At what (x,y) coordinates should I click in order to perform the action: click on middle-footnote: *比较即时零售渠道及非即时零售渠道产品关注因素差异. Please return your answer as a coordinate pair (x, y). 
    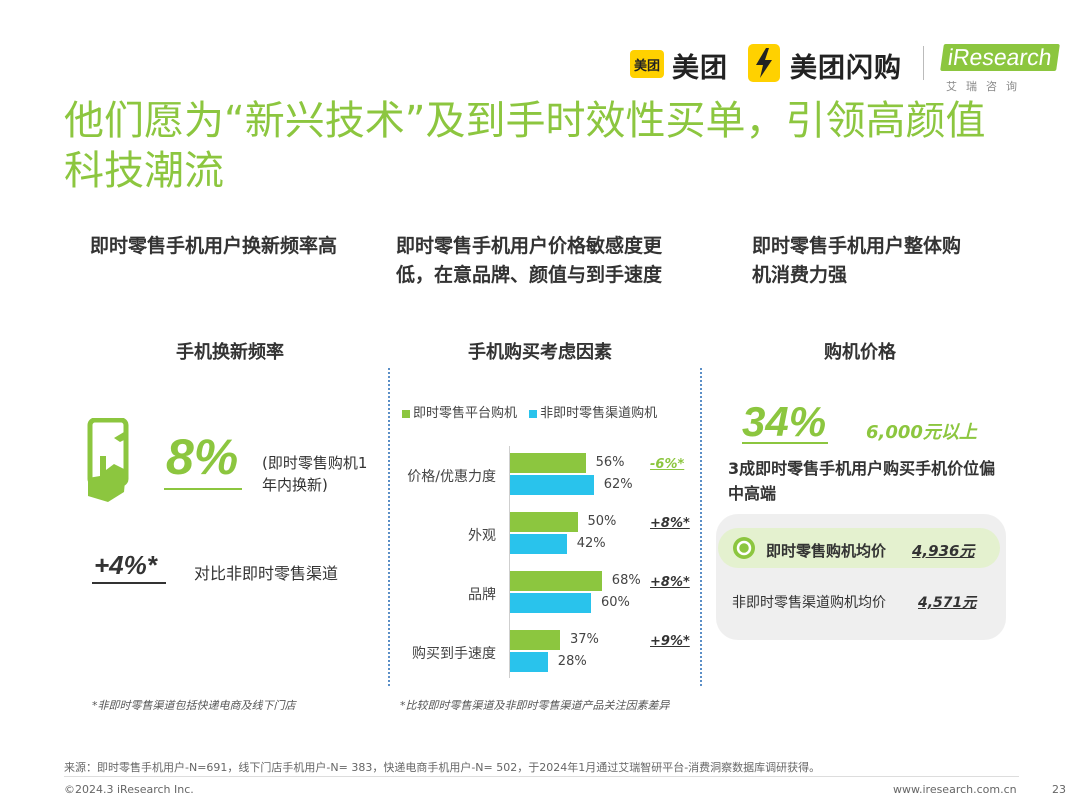
    Looking at the image, I should click on (535, 705).